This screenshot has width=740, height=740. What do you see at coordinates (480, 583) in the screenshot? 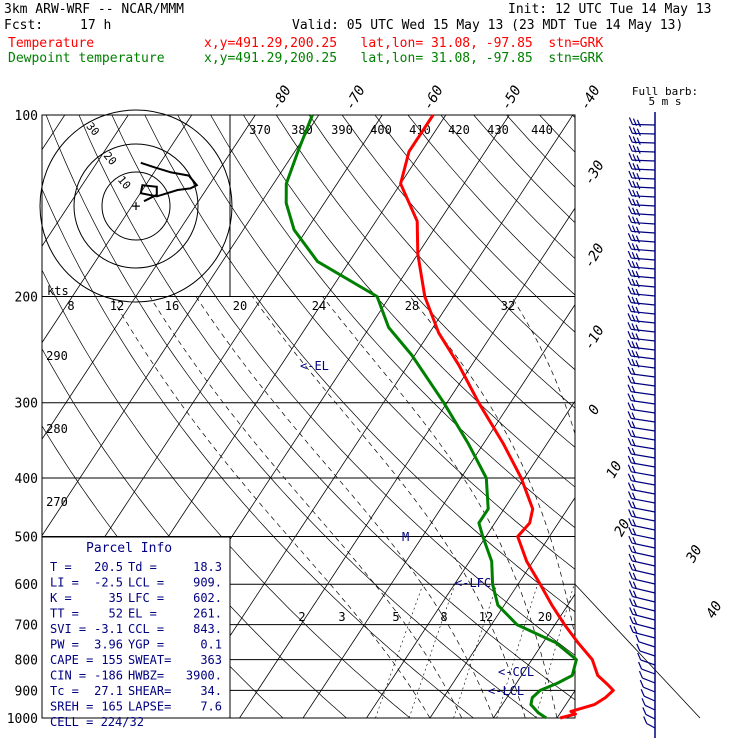
I see `marker-label: LFC` at bounding box center [480, 583].